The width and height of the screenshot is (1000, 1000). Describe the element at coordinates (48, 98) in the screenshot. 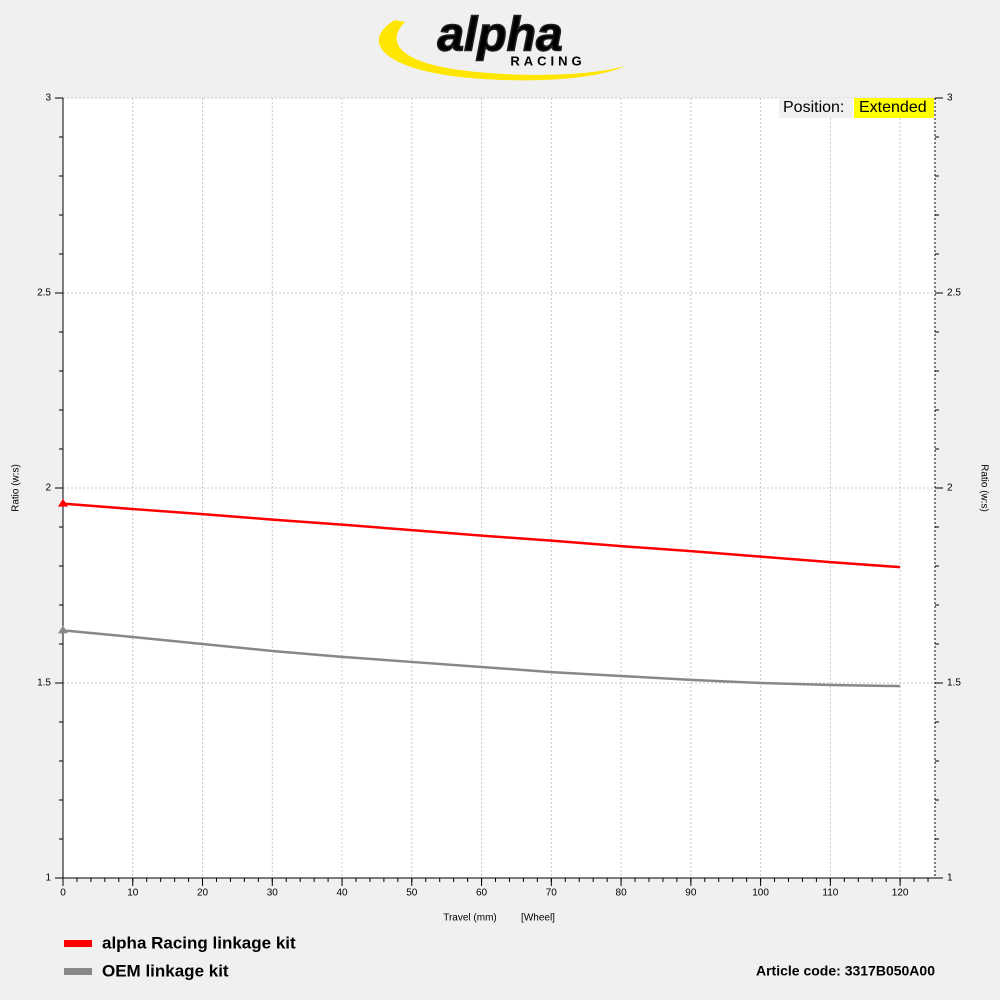

I see `y-tick-label: 3` at that location.